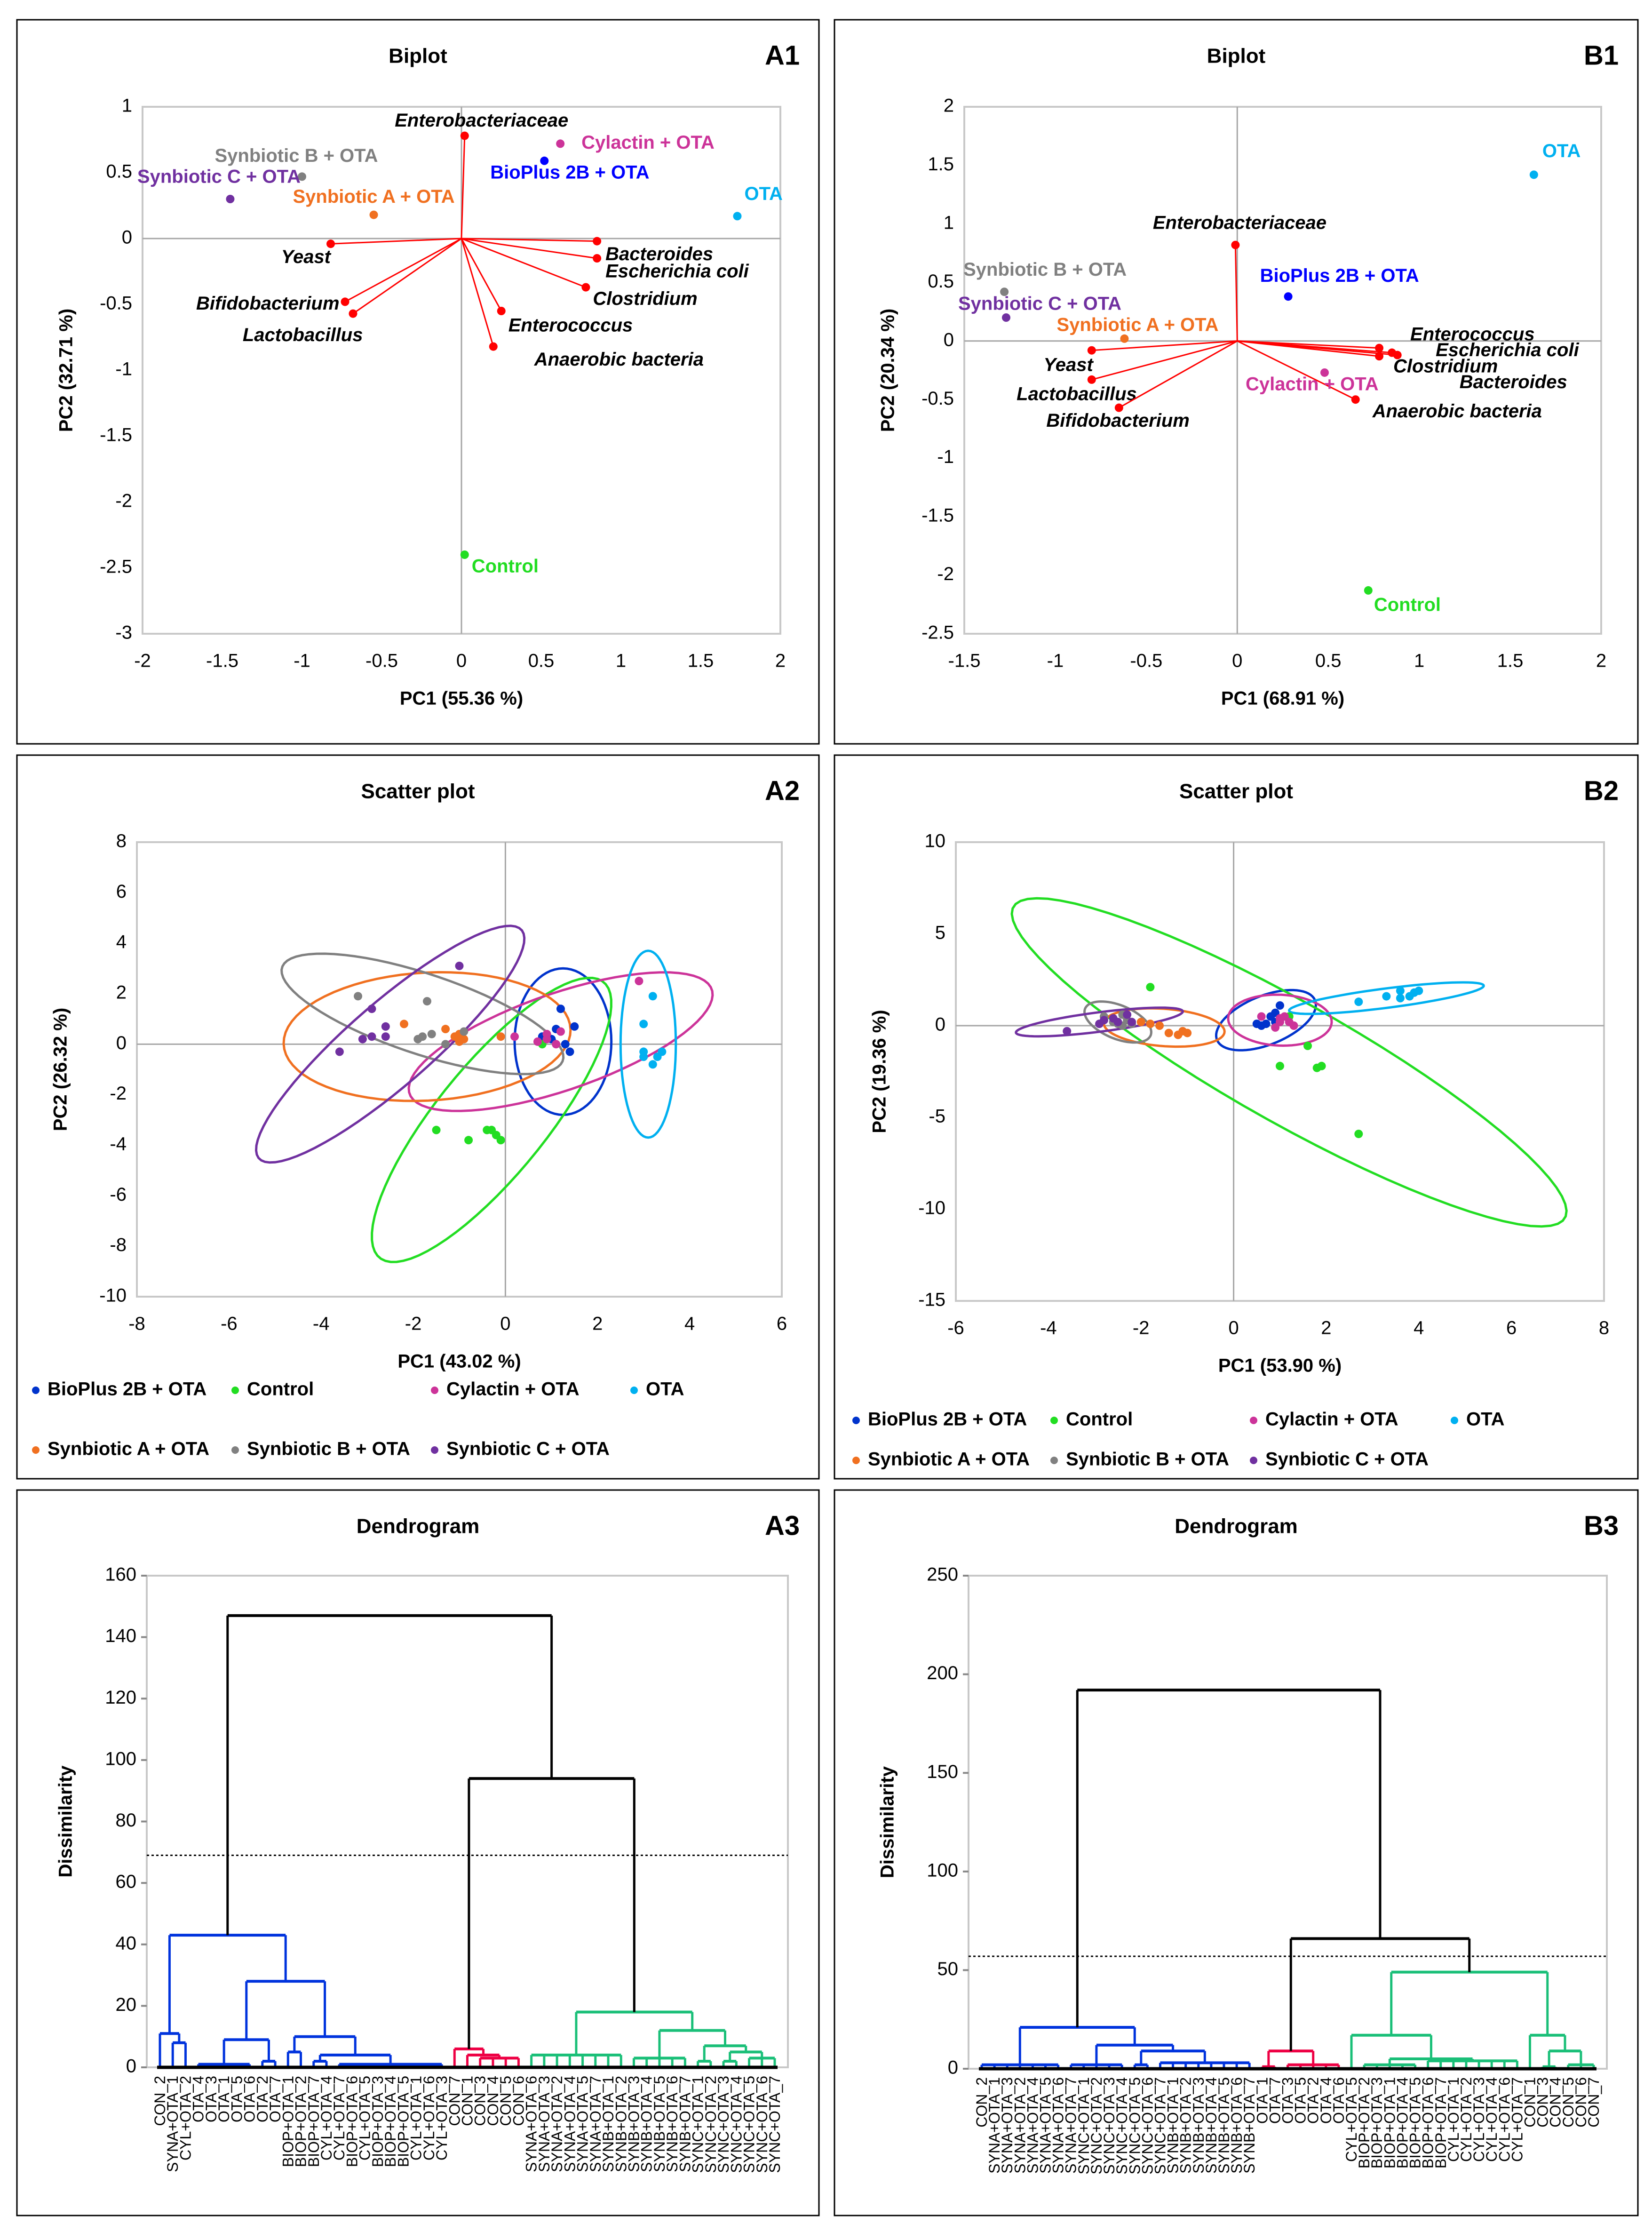 The image size is (1652, 2224). I want to click on y-tick-label: 50, so click(948, 1969).